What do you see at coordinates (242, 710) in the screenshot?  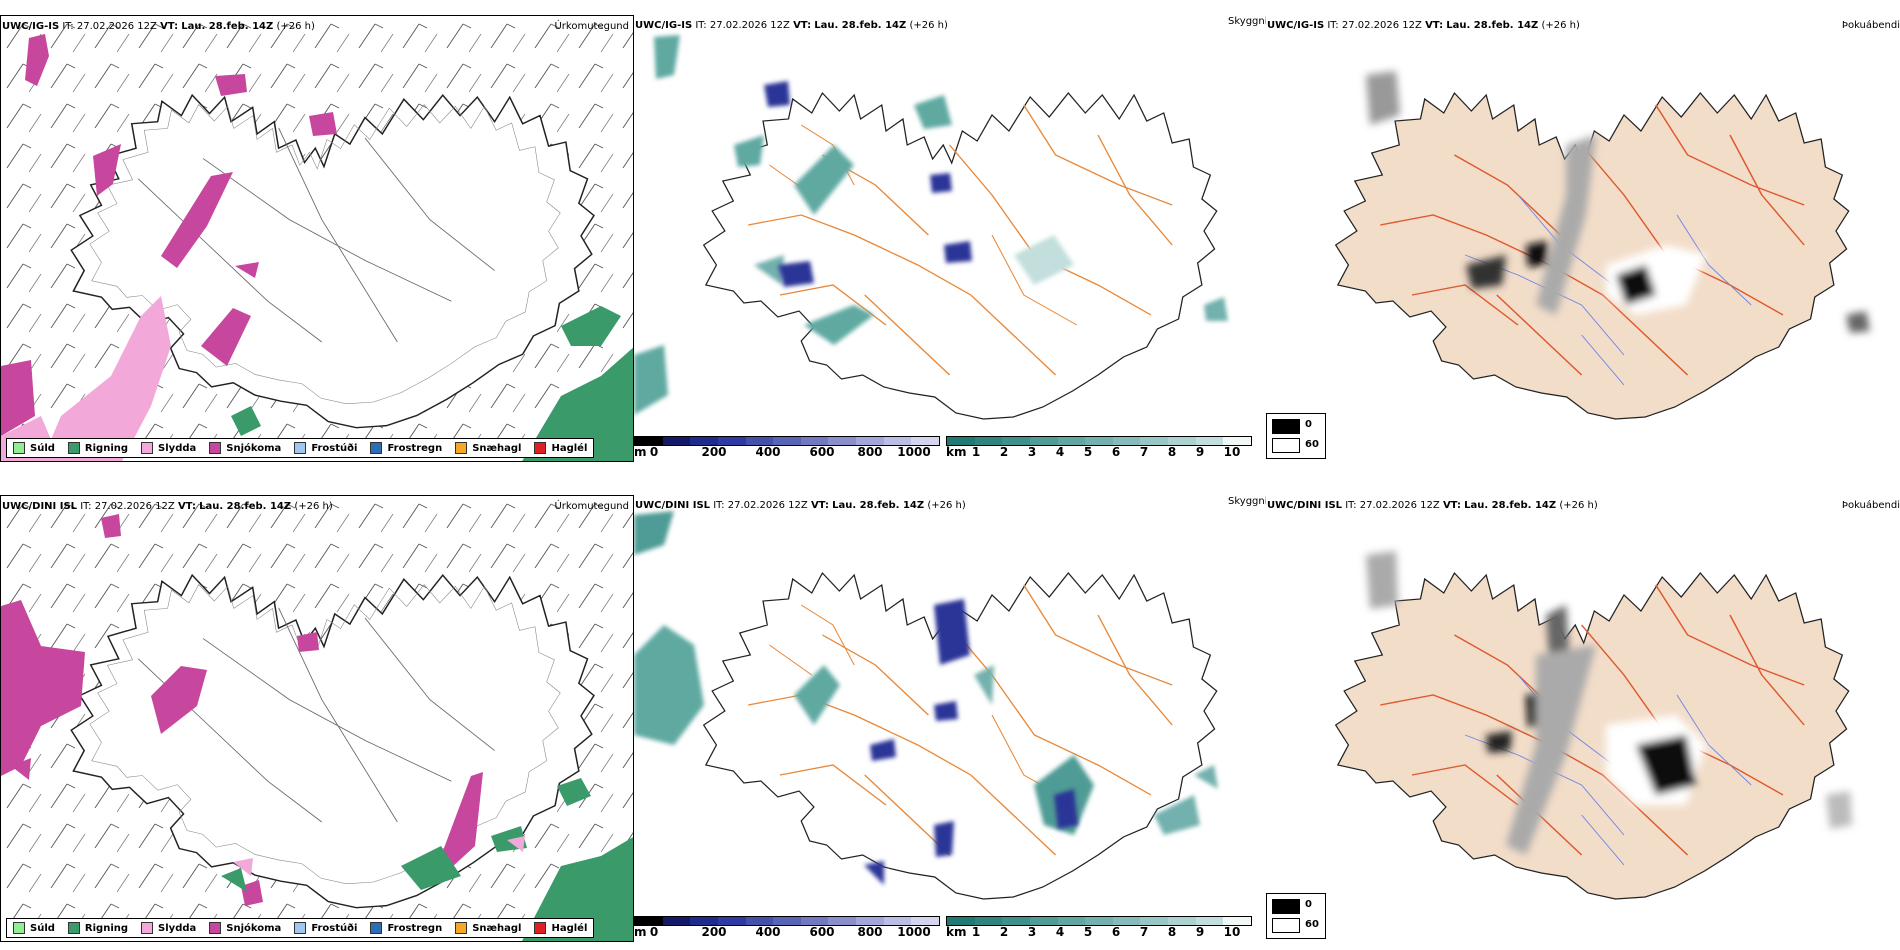 I see `snow-areas-row2` at bounding box center [242, 710].